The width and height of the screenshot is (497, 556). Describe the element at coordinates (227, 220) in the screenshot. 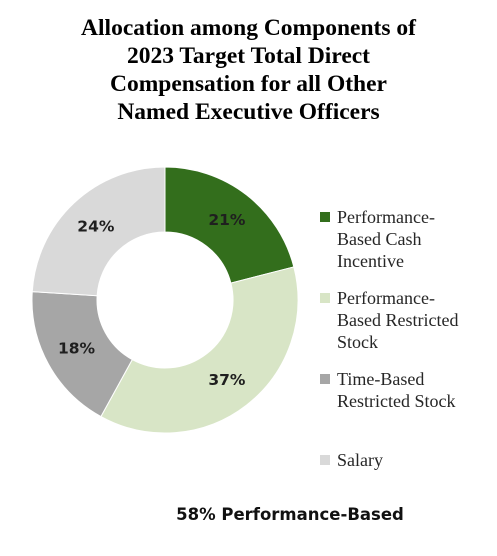

I see `slice-label-performance-cash: 21%` at that location.